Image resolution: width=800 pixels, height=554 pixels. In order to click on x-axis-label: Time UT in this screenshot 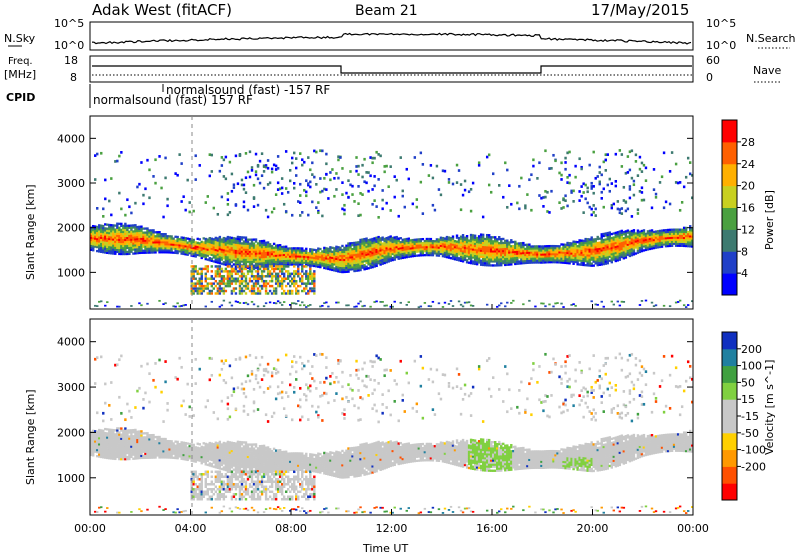, I will do `click(385, 548)`.